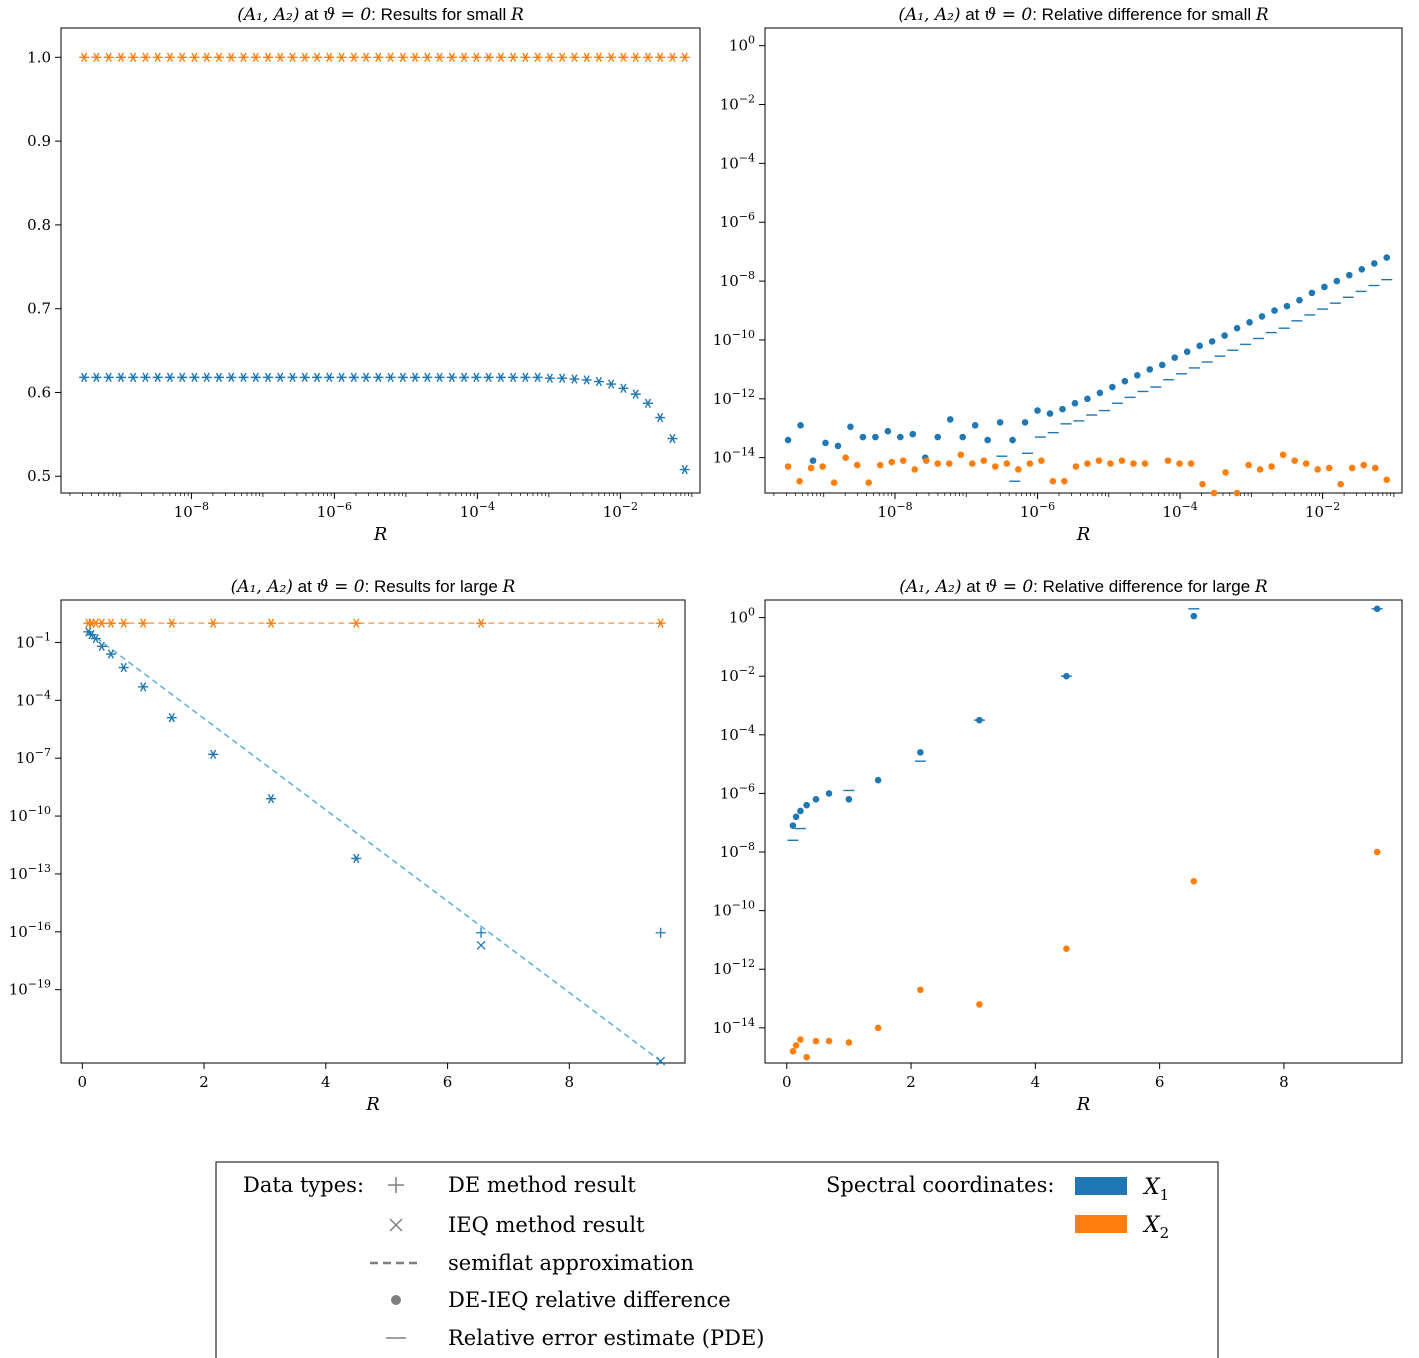 The height and width of the screenshot is (1358, 1419). I want to click on x-tick-label: 0, so click(83, 1082).